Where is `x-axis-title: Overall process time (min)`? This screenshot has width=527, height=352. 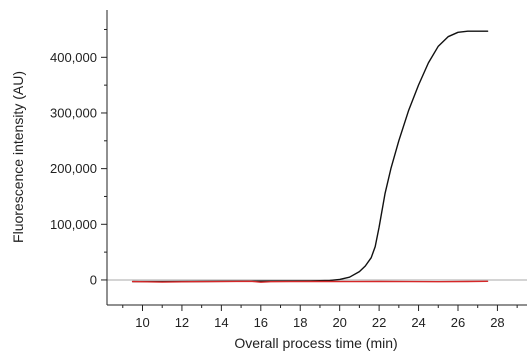 x-axis-title: Overall process time (min) is located at coordinates (315, 343).